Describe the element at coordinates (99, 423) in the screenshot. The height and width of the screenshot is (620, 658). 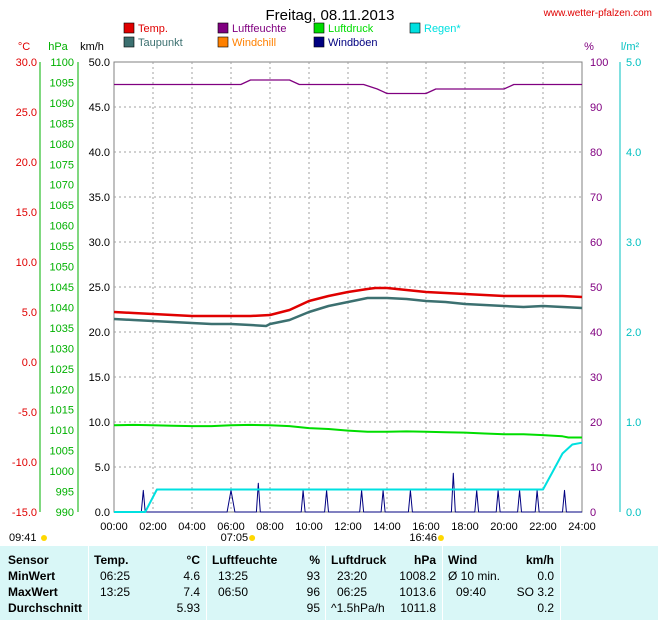
I see `wind-tick-label: 10.0` at that location.